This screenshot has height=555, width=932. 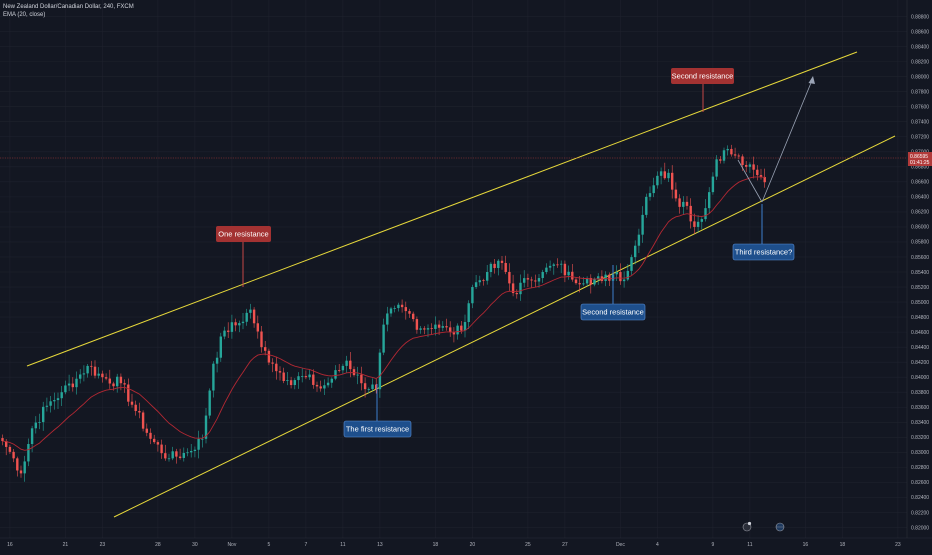 What do you see at coordinates (750, 181) in the screenshot?
I see `forecast-down-leg` at bounding box center [750, 181].